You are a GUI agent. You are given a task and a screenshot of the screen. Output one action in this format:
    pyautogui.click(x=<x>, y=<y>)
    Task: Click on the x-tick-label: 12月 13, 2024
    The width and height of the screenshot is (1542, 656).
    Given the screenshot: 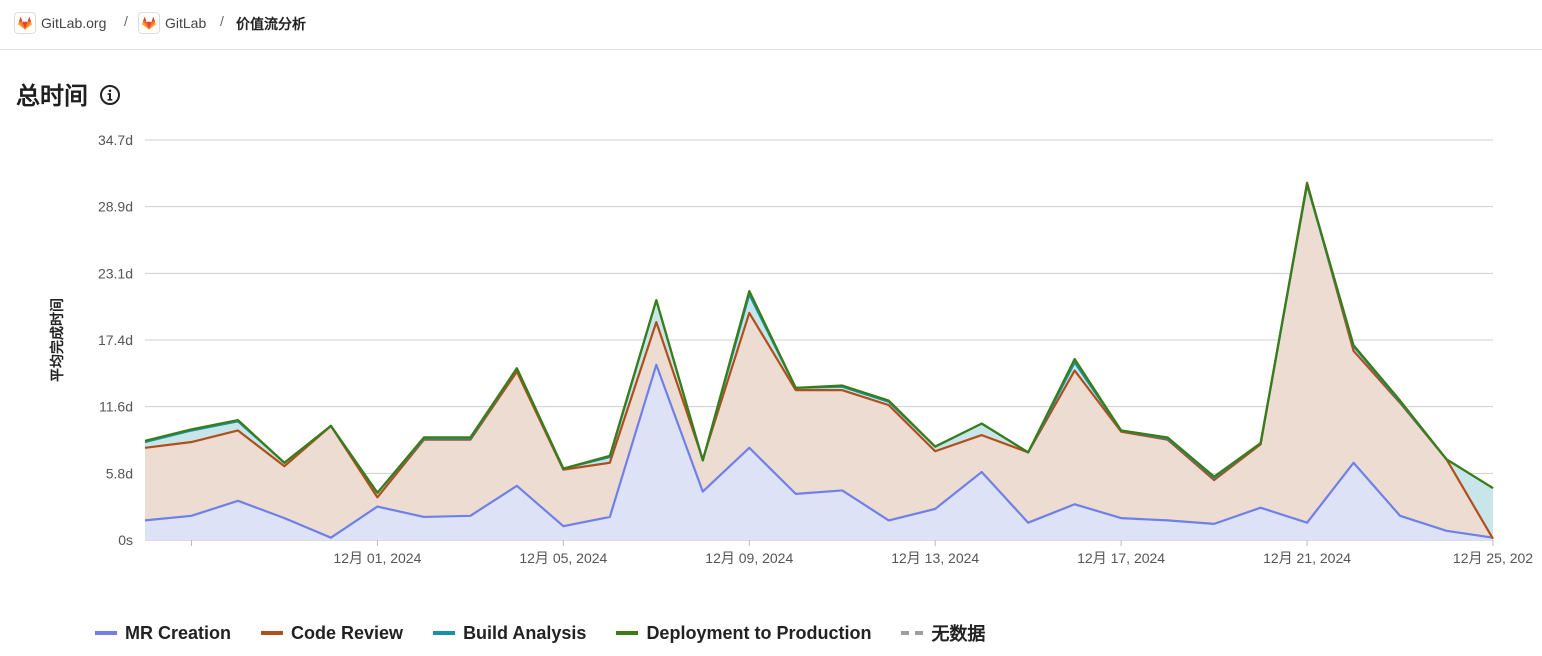 What is the action you would take?
    pyautogui.click(x=935, y=558)
    